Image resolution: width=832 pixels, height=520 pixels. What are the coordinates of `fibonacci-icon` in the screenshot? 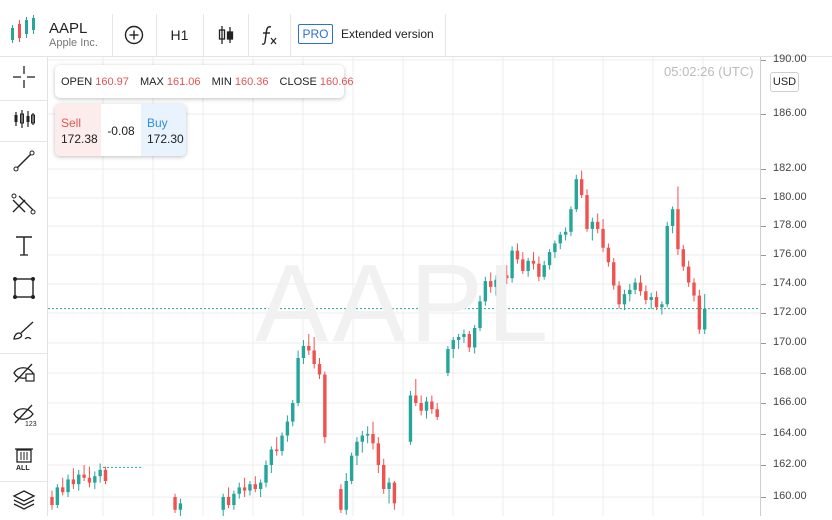 It's located at (23, 204).